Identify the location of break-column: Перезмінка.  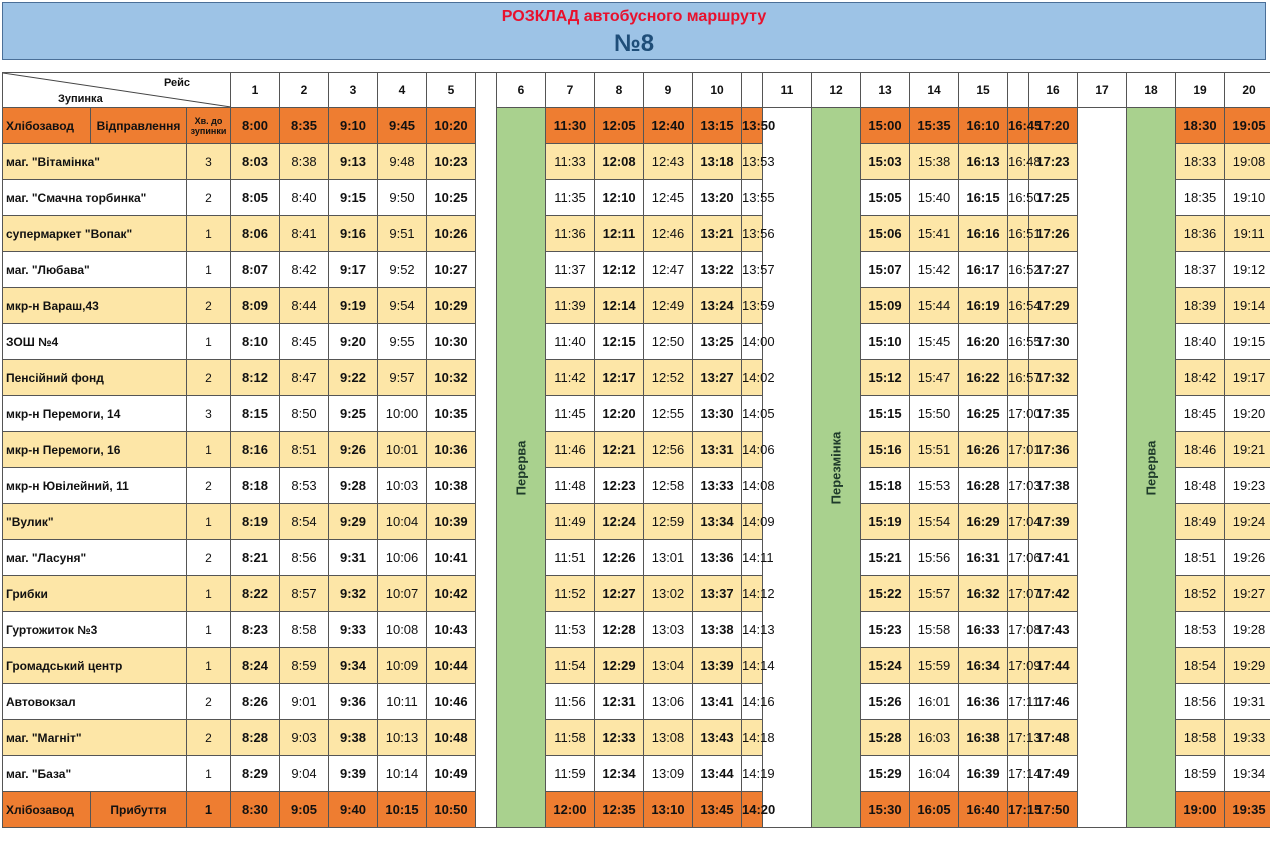
(836, 467).